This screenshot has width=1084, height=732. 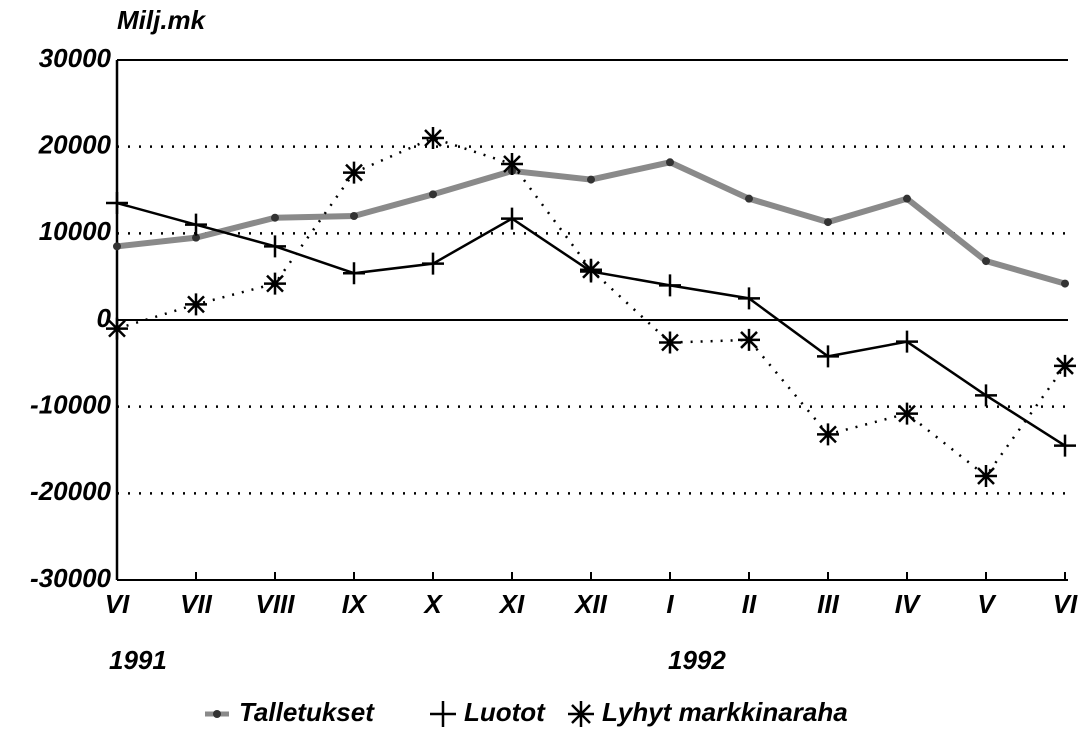 I want to click on y-tick-label: 20000, so click(x=75, y=145).